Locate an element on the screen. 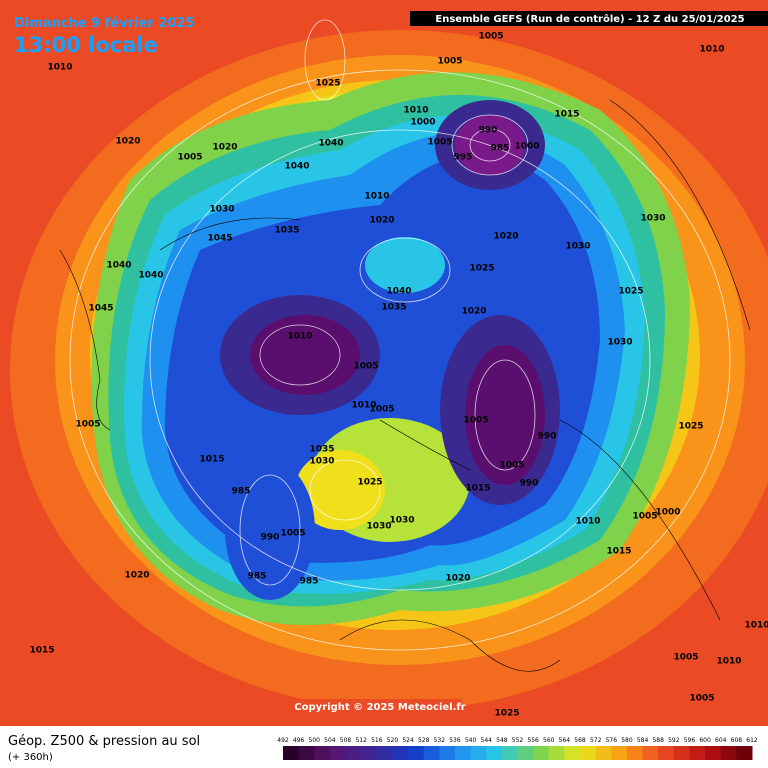 This screenshot has height=768, width=768. copyright: Copyright © 2025 Meteociel.fr is located at coordinates (379, 707).